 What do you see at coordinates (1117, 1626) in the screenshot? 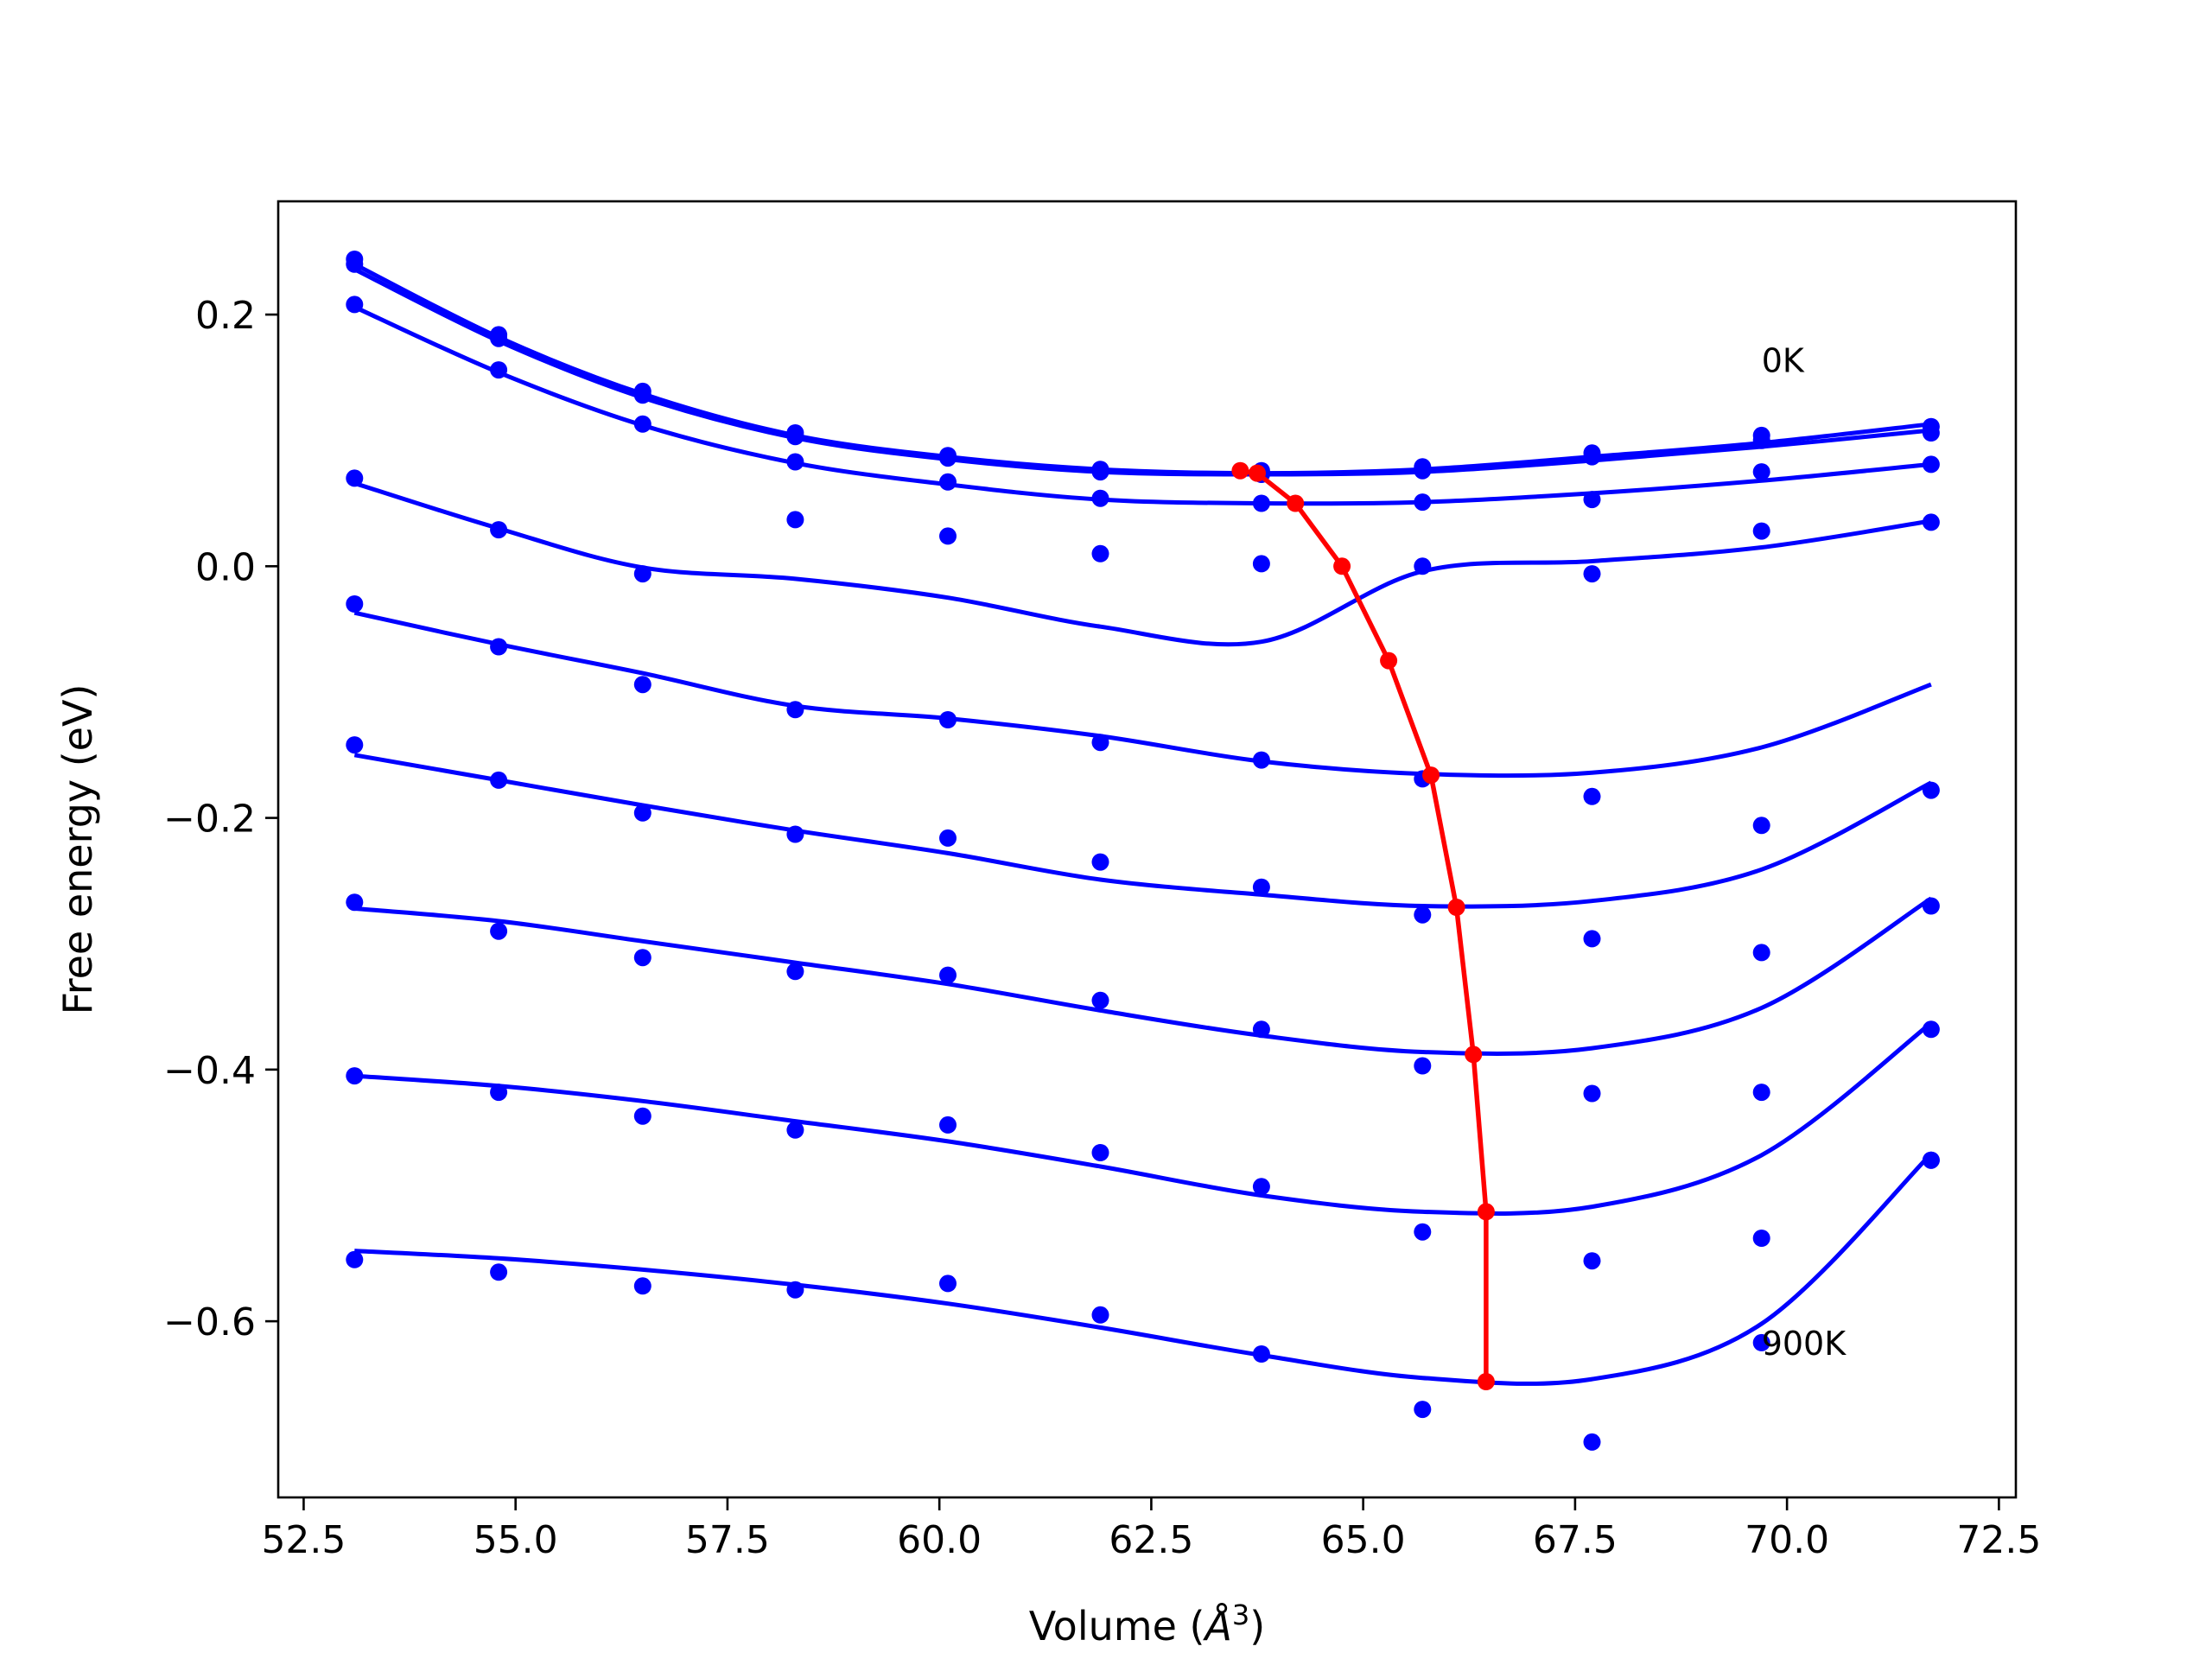
I see `x-axis-label-text: Volume (` at bounding box center [1117, 1626].